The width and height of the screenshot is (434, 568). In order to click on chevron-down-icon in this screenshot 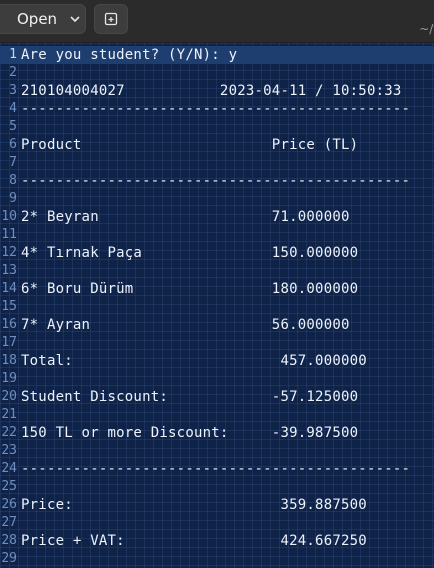, I will do `click(75, 19)`.